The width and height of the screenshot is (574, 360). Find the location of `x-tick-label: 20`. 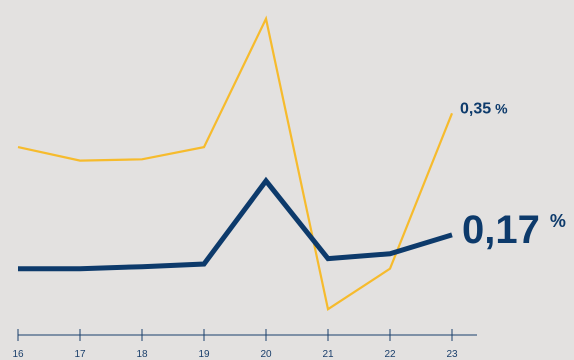

x-tick-label: 20 is located at coordinates (266, 354).